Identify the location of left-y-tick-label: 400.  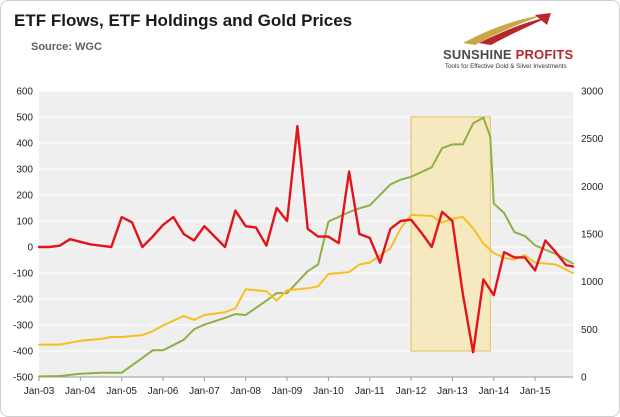
(24, 144).